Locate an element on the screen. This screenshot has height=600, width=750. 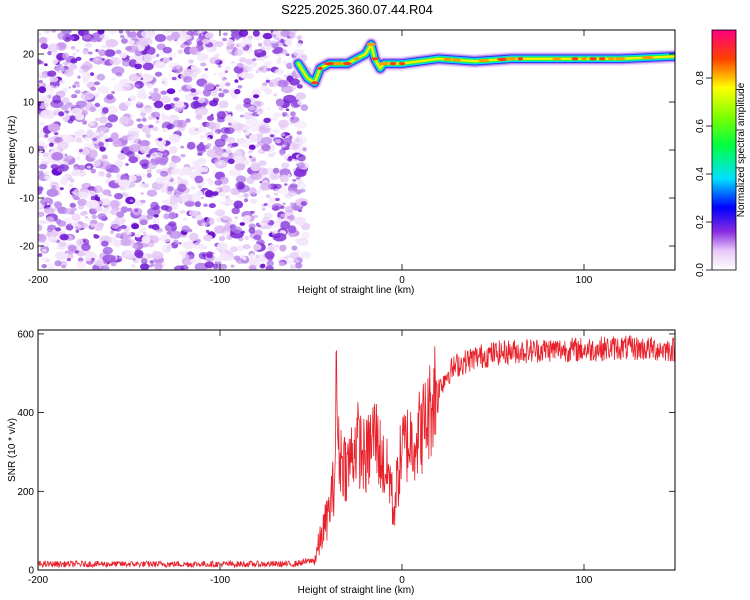
snr-y-label: SNR (10 * v/v) is located at coordinates (12, 450).